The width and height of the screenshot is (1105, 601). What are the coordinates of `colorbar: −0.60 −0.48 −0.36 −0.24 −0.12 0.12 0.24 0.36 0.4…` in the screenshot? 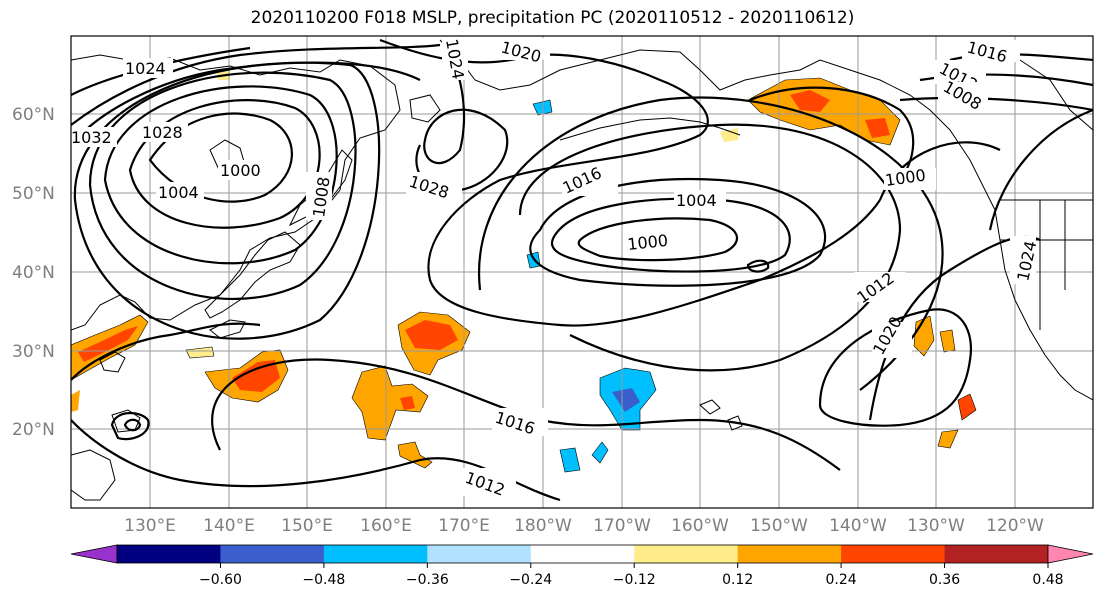 It's located at (582, 566).